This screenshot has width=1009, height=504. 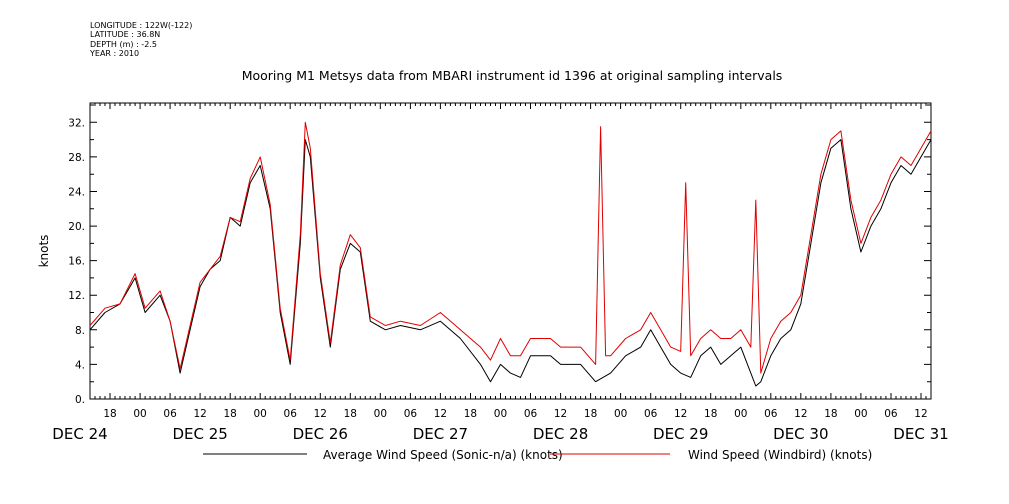 I want to click on day-label: DEC 28, so click(x=560, y=434).